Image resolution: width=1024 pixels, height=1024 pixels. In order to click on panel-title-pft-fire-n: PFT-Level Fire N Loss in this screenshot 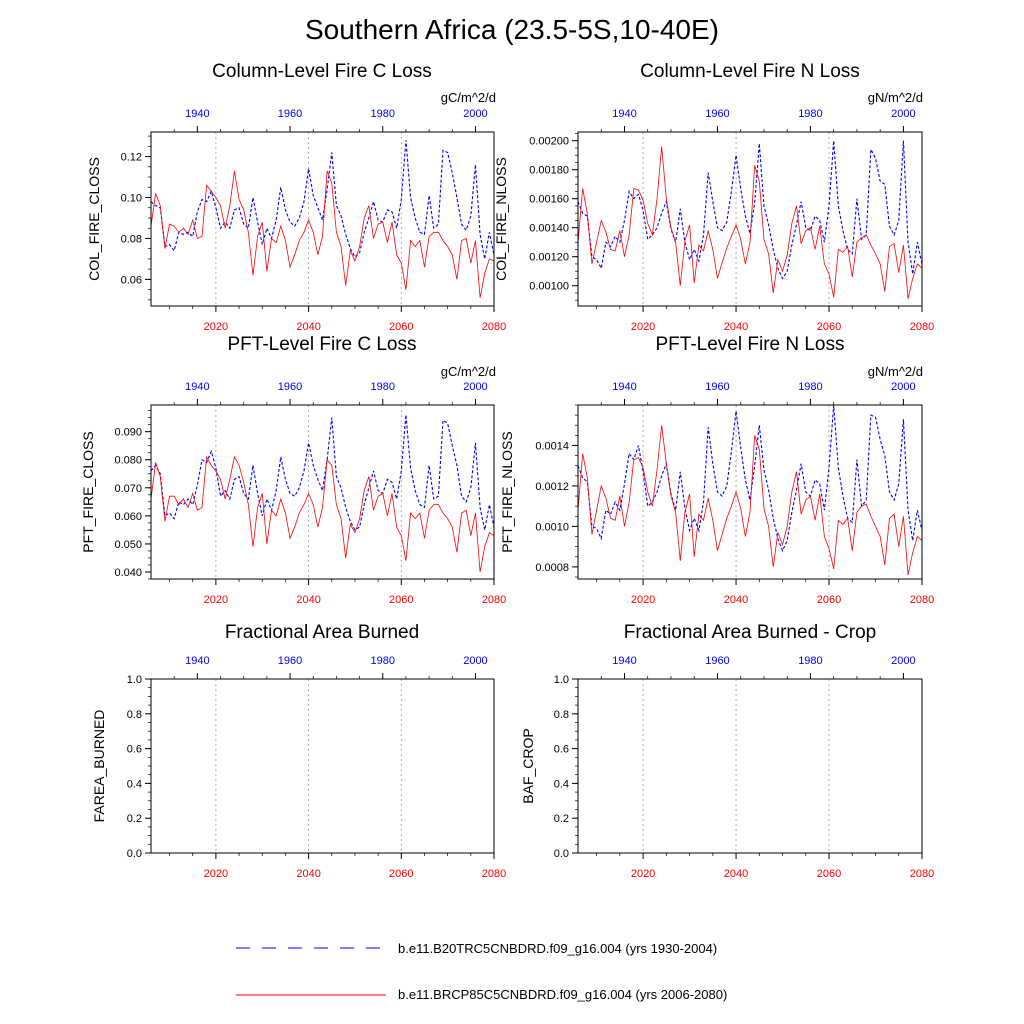, I will do `click(750, 344)`.